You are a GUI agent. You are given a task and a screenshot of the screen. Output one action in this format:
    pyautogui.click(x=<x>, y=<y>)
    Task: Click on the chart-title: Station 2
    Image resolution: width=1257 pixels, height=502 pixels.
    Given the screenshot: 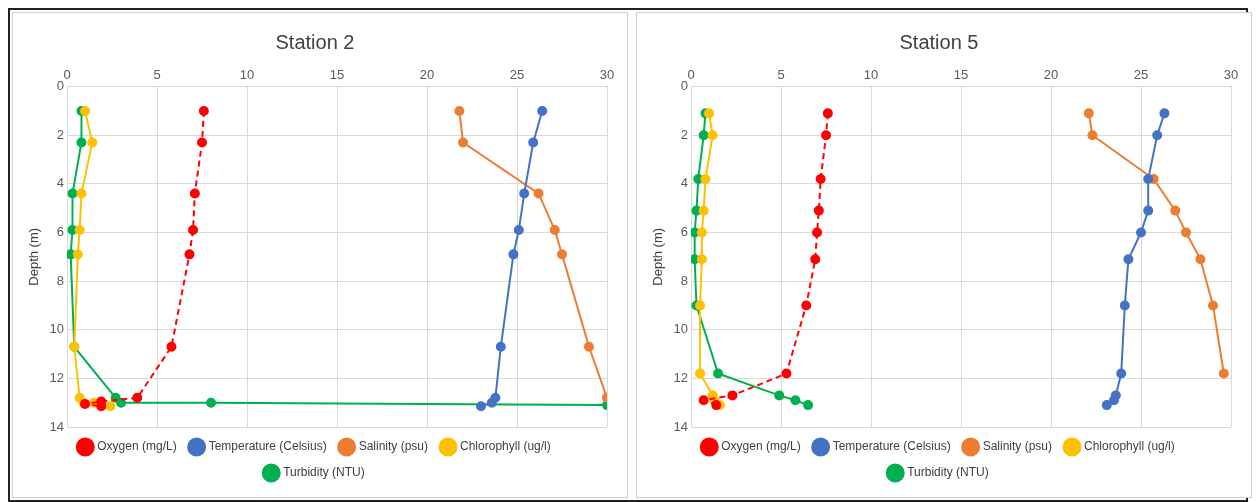 What is the action you would take?
    pyautogui.click(x=315, y=41)
    